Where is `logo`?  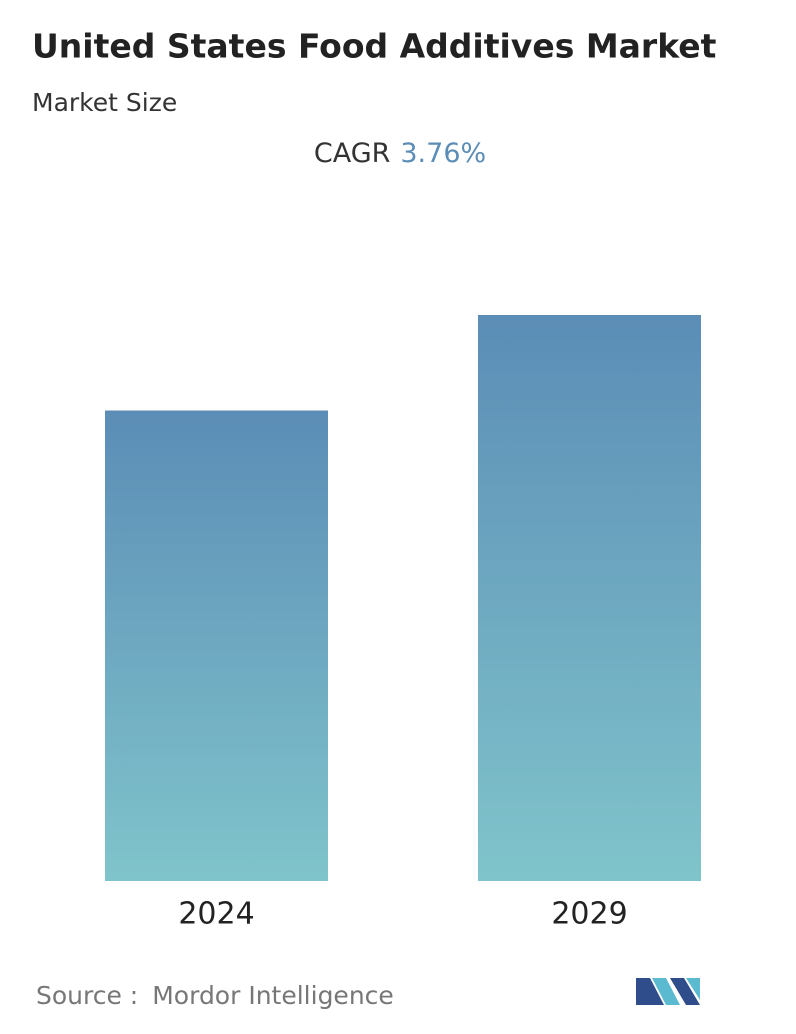
logo is located at coordinates (668, 991).